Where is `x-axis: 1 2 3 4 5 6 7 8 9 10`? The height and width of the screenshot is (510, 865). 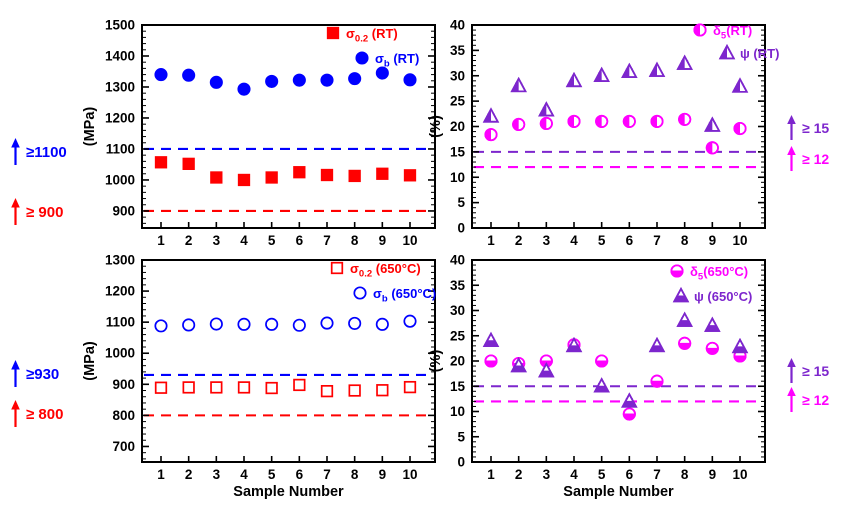
x-axis: 1 2 3 4 5 6 7 8 9 10 is located at coordinates (617, 235).